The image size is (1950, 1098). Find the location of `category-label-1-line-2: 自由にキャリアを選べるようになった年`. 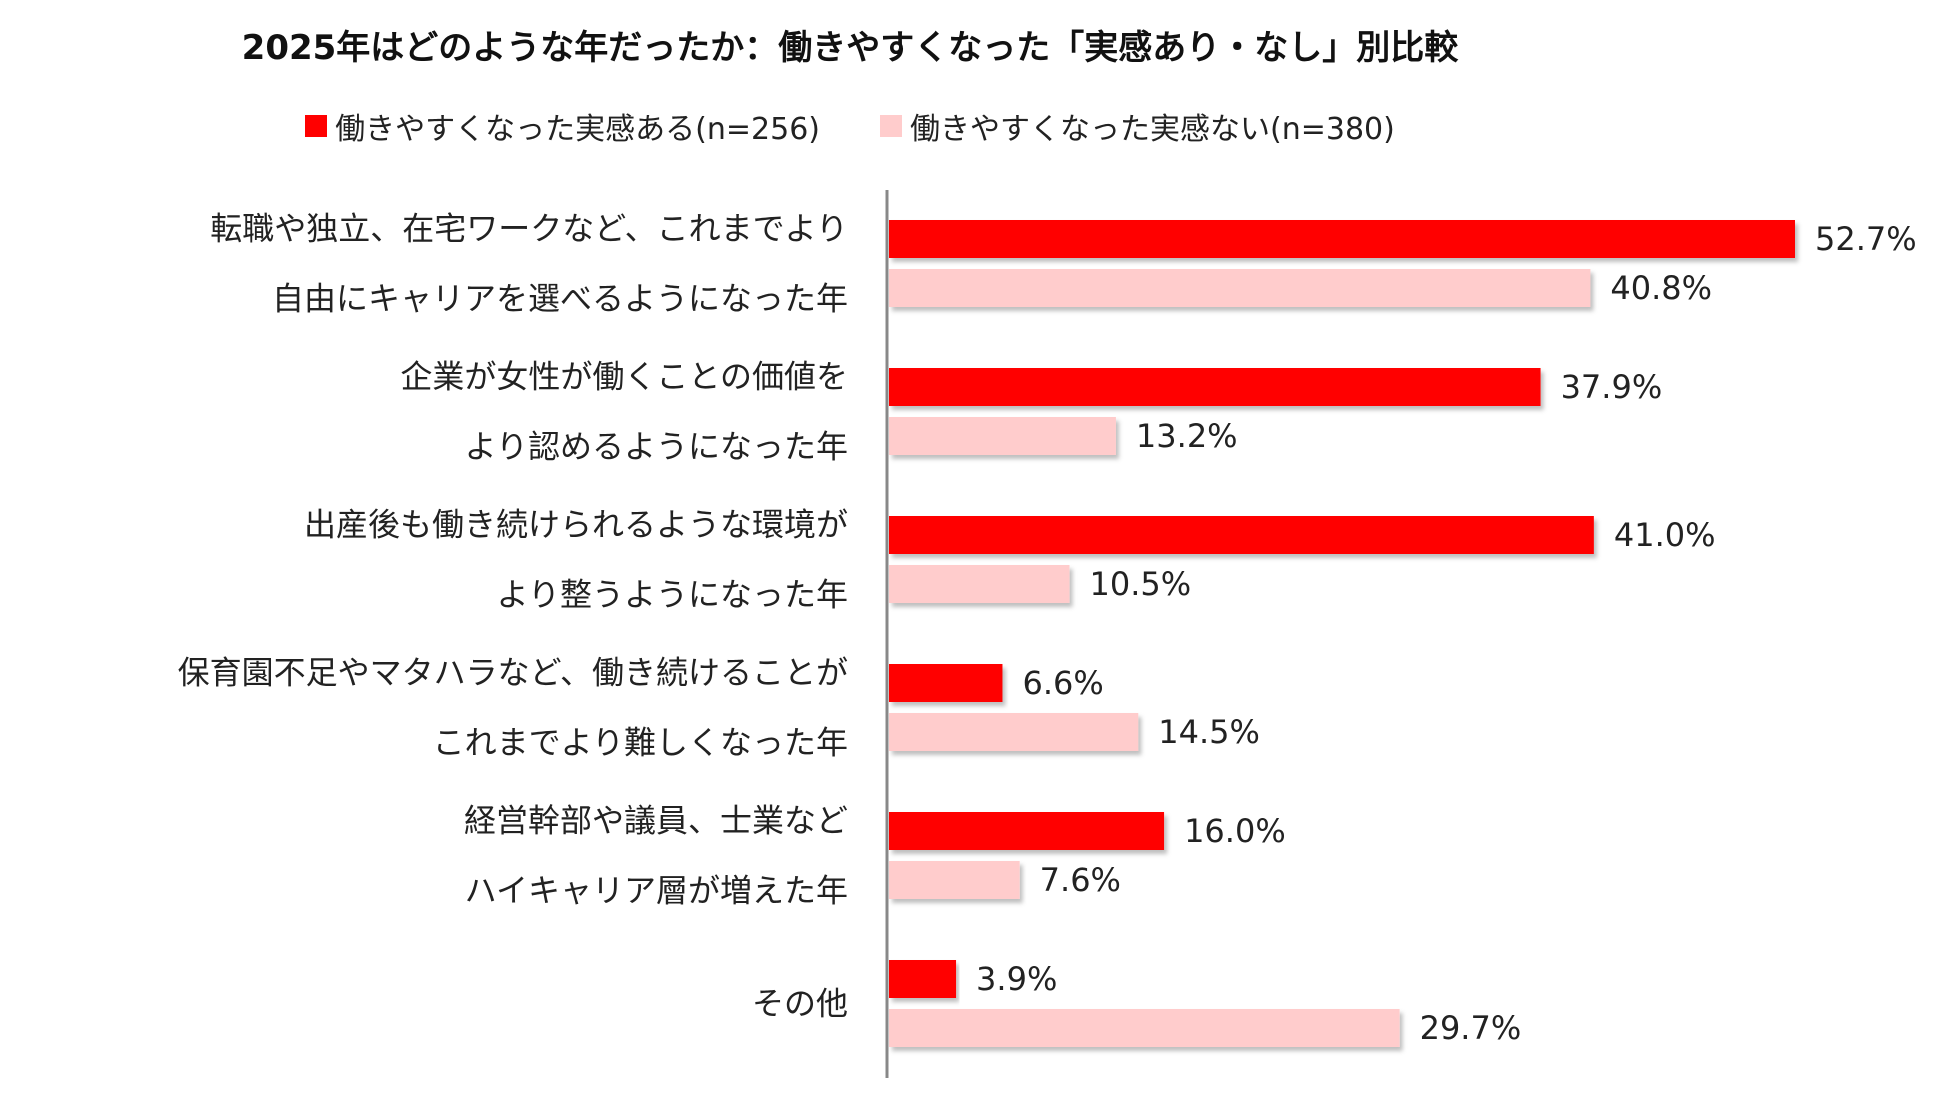

category-label-1-line-2: 自由にキャリアを選べるようになった年 is located at coordinates (560, 299).